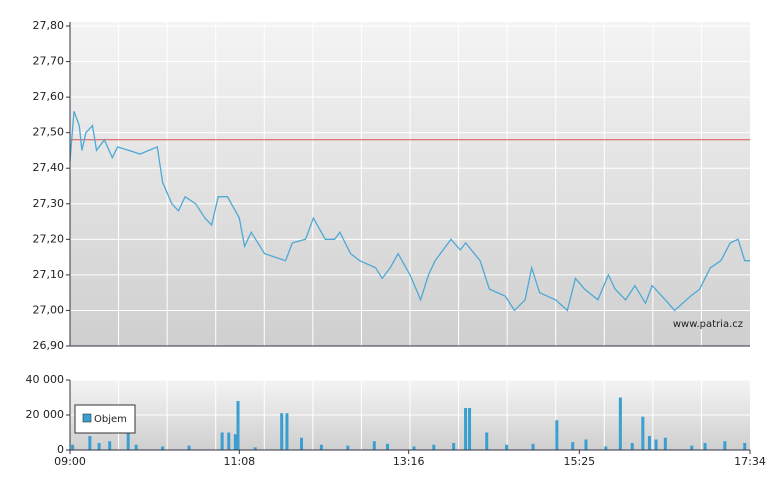  Describe the element at coordinates (49, 203) in the screenshot. I see `y-tick-label: 27,30` at that location.